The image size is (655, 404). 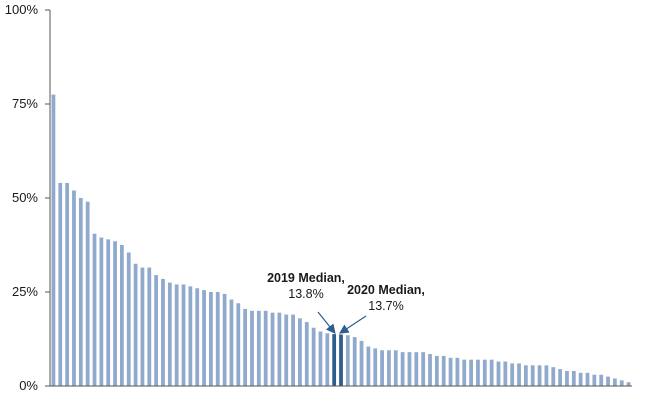 What do you see at coordinates (28, 385) in the screenshot?
I see `y-tick-label: 0%` at bounding box center [28, 385].